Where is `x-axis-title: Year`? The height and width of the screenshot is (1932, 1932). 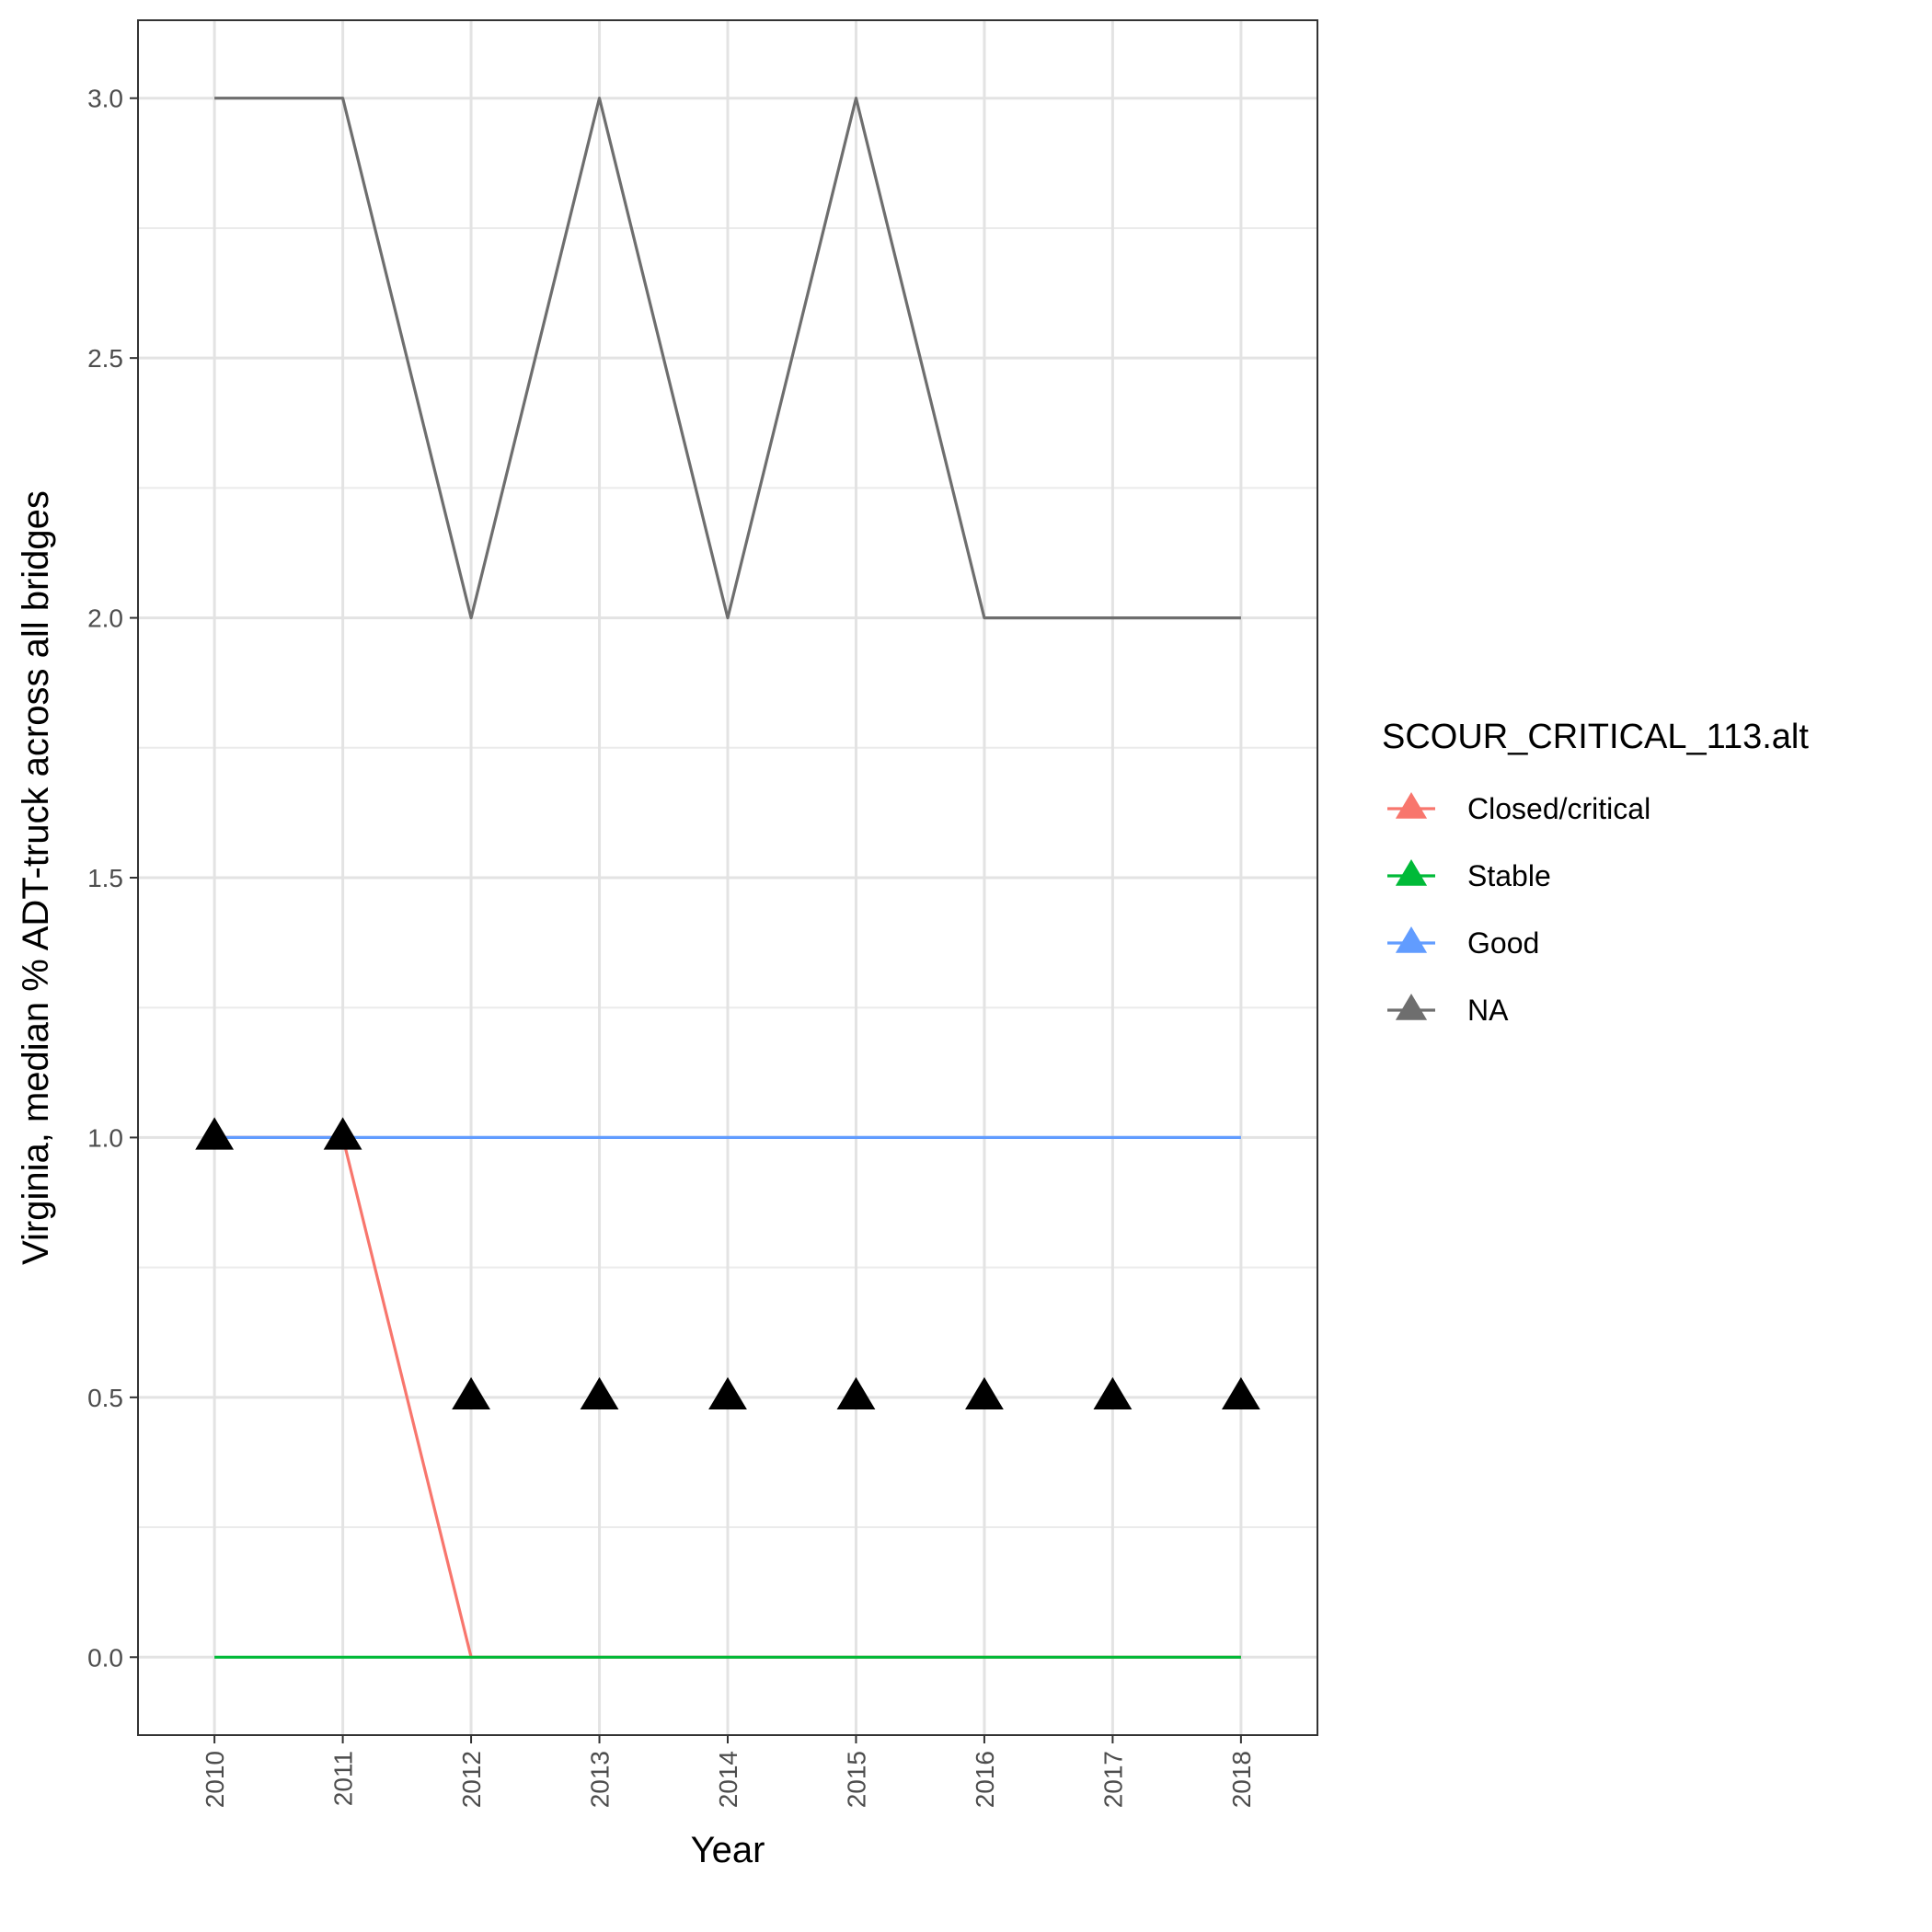 x-axis-title: Year is located at coordinates (728, 1850).